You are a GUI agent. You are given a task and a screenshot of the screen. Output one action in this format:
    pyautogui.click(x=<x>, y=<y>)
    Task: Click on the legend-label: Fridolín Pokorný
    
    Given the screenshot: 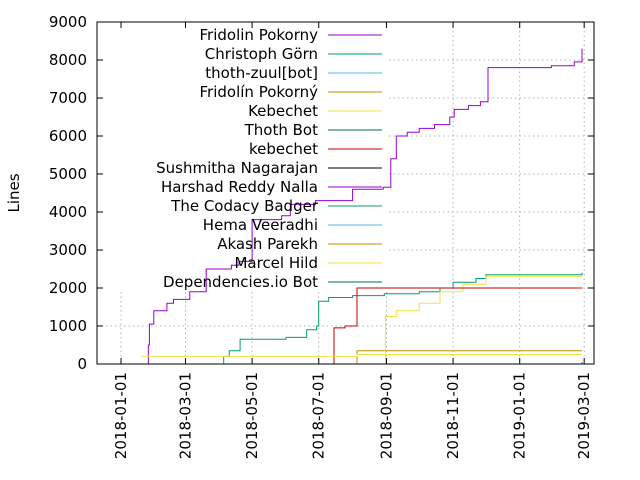 What is the action you would take?
    pyautogui.click(x=259, y=92)
    